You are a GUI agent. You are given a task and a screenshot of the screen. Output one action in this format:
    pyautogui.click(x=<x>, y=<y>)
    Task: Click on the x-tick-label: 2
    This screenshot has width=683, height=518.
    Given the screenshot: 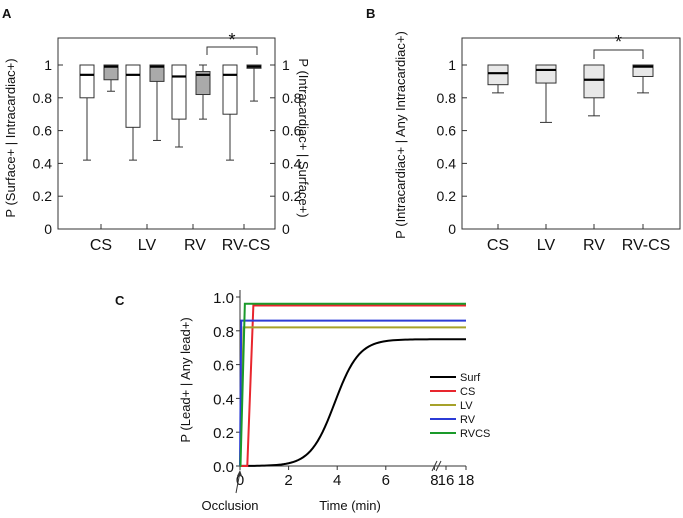 What is the action you would take?
    pyautogui.click(x=288, y=480)
    